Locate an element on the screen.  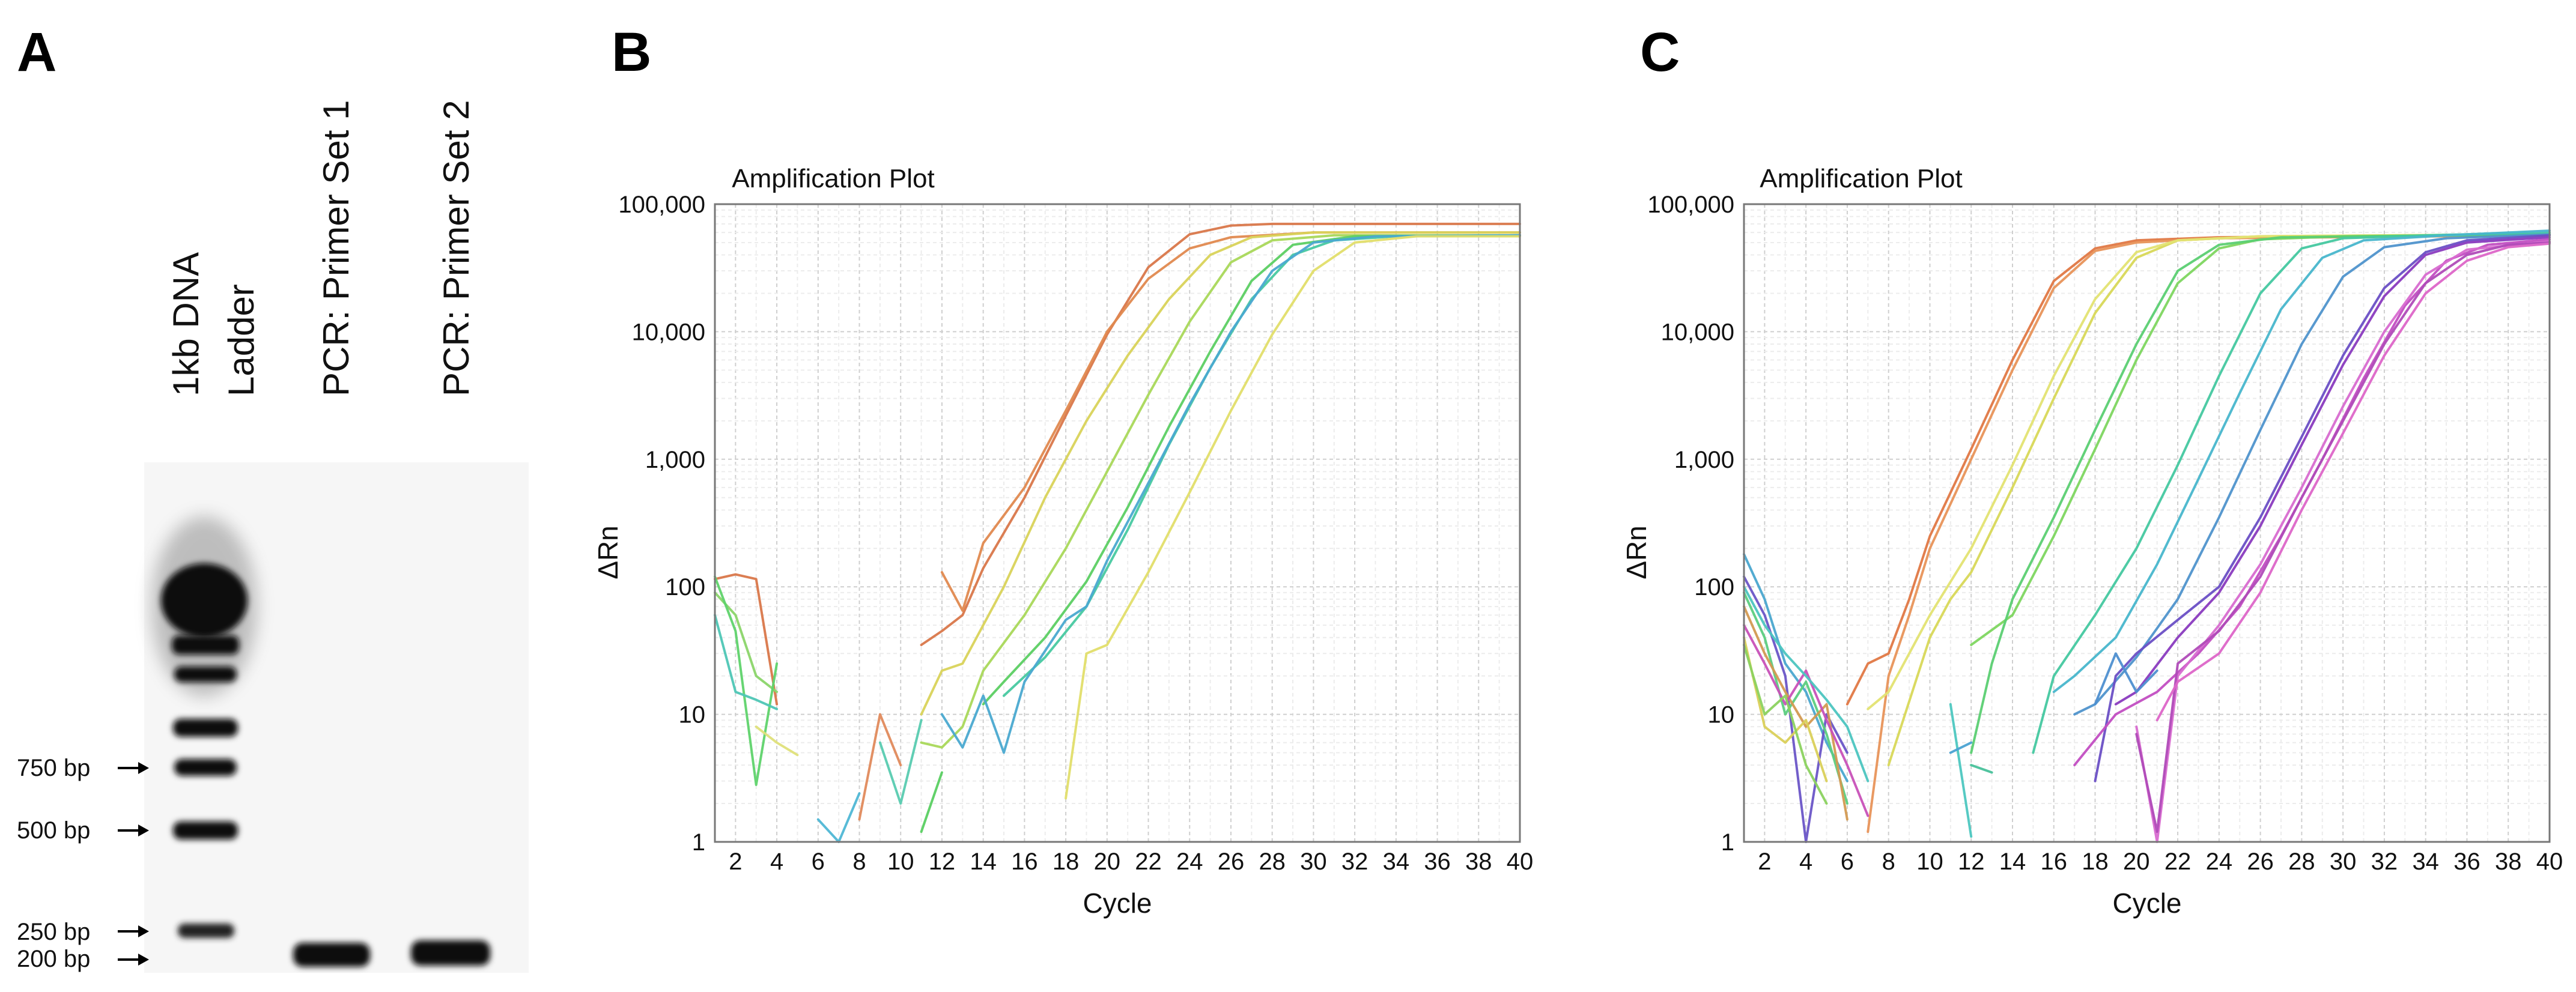
marker-label-250: 250 bp is located at coordinates (53, 932).